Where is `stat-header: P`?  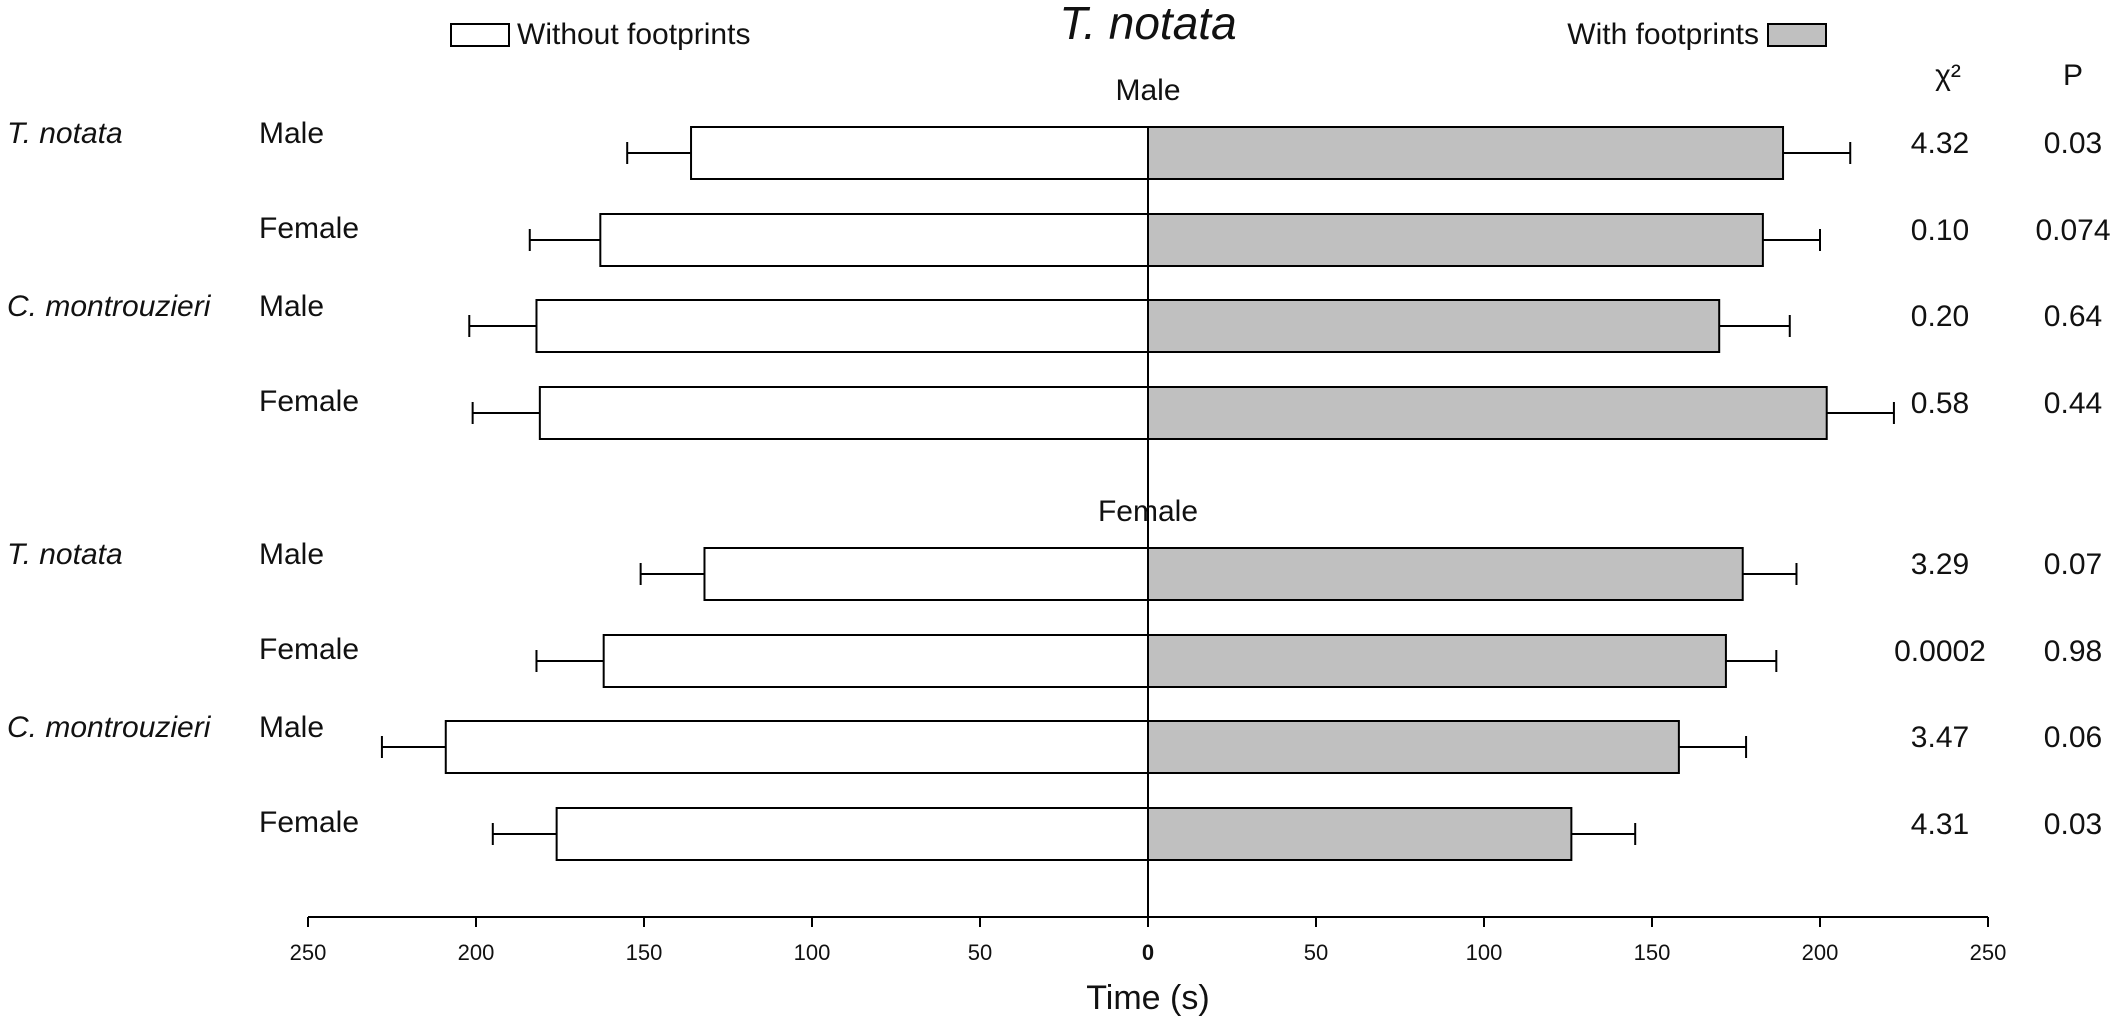 stat-header: P is located at coordinates (2073, 75).